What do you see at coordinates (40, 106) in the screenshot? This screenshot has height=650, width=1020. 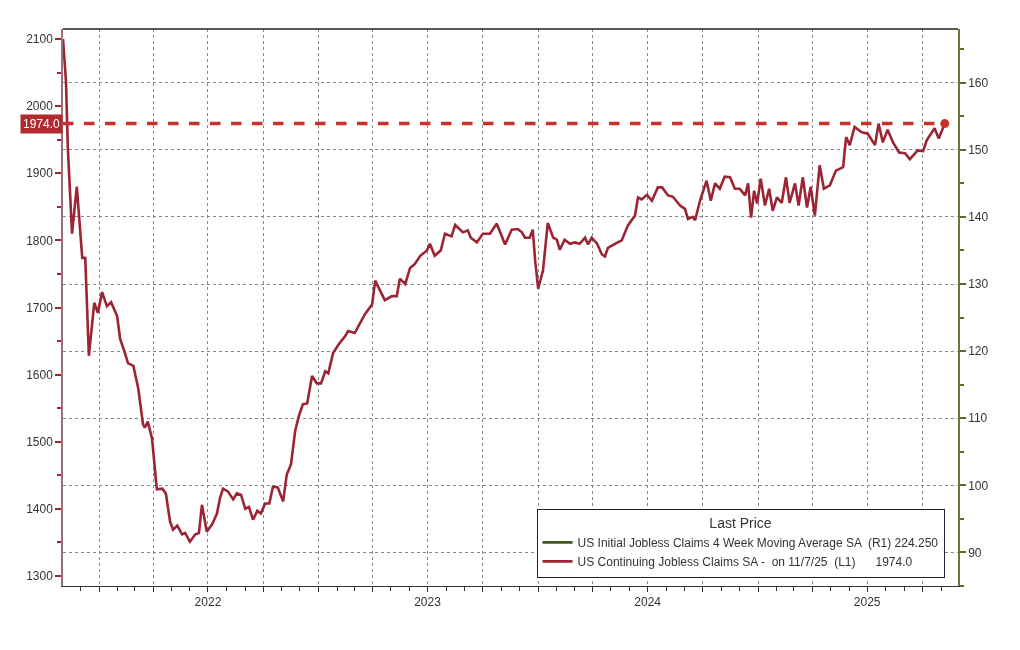 I see `y-tick-label: 2000` at bounding box center [40, 106].